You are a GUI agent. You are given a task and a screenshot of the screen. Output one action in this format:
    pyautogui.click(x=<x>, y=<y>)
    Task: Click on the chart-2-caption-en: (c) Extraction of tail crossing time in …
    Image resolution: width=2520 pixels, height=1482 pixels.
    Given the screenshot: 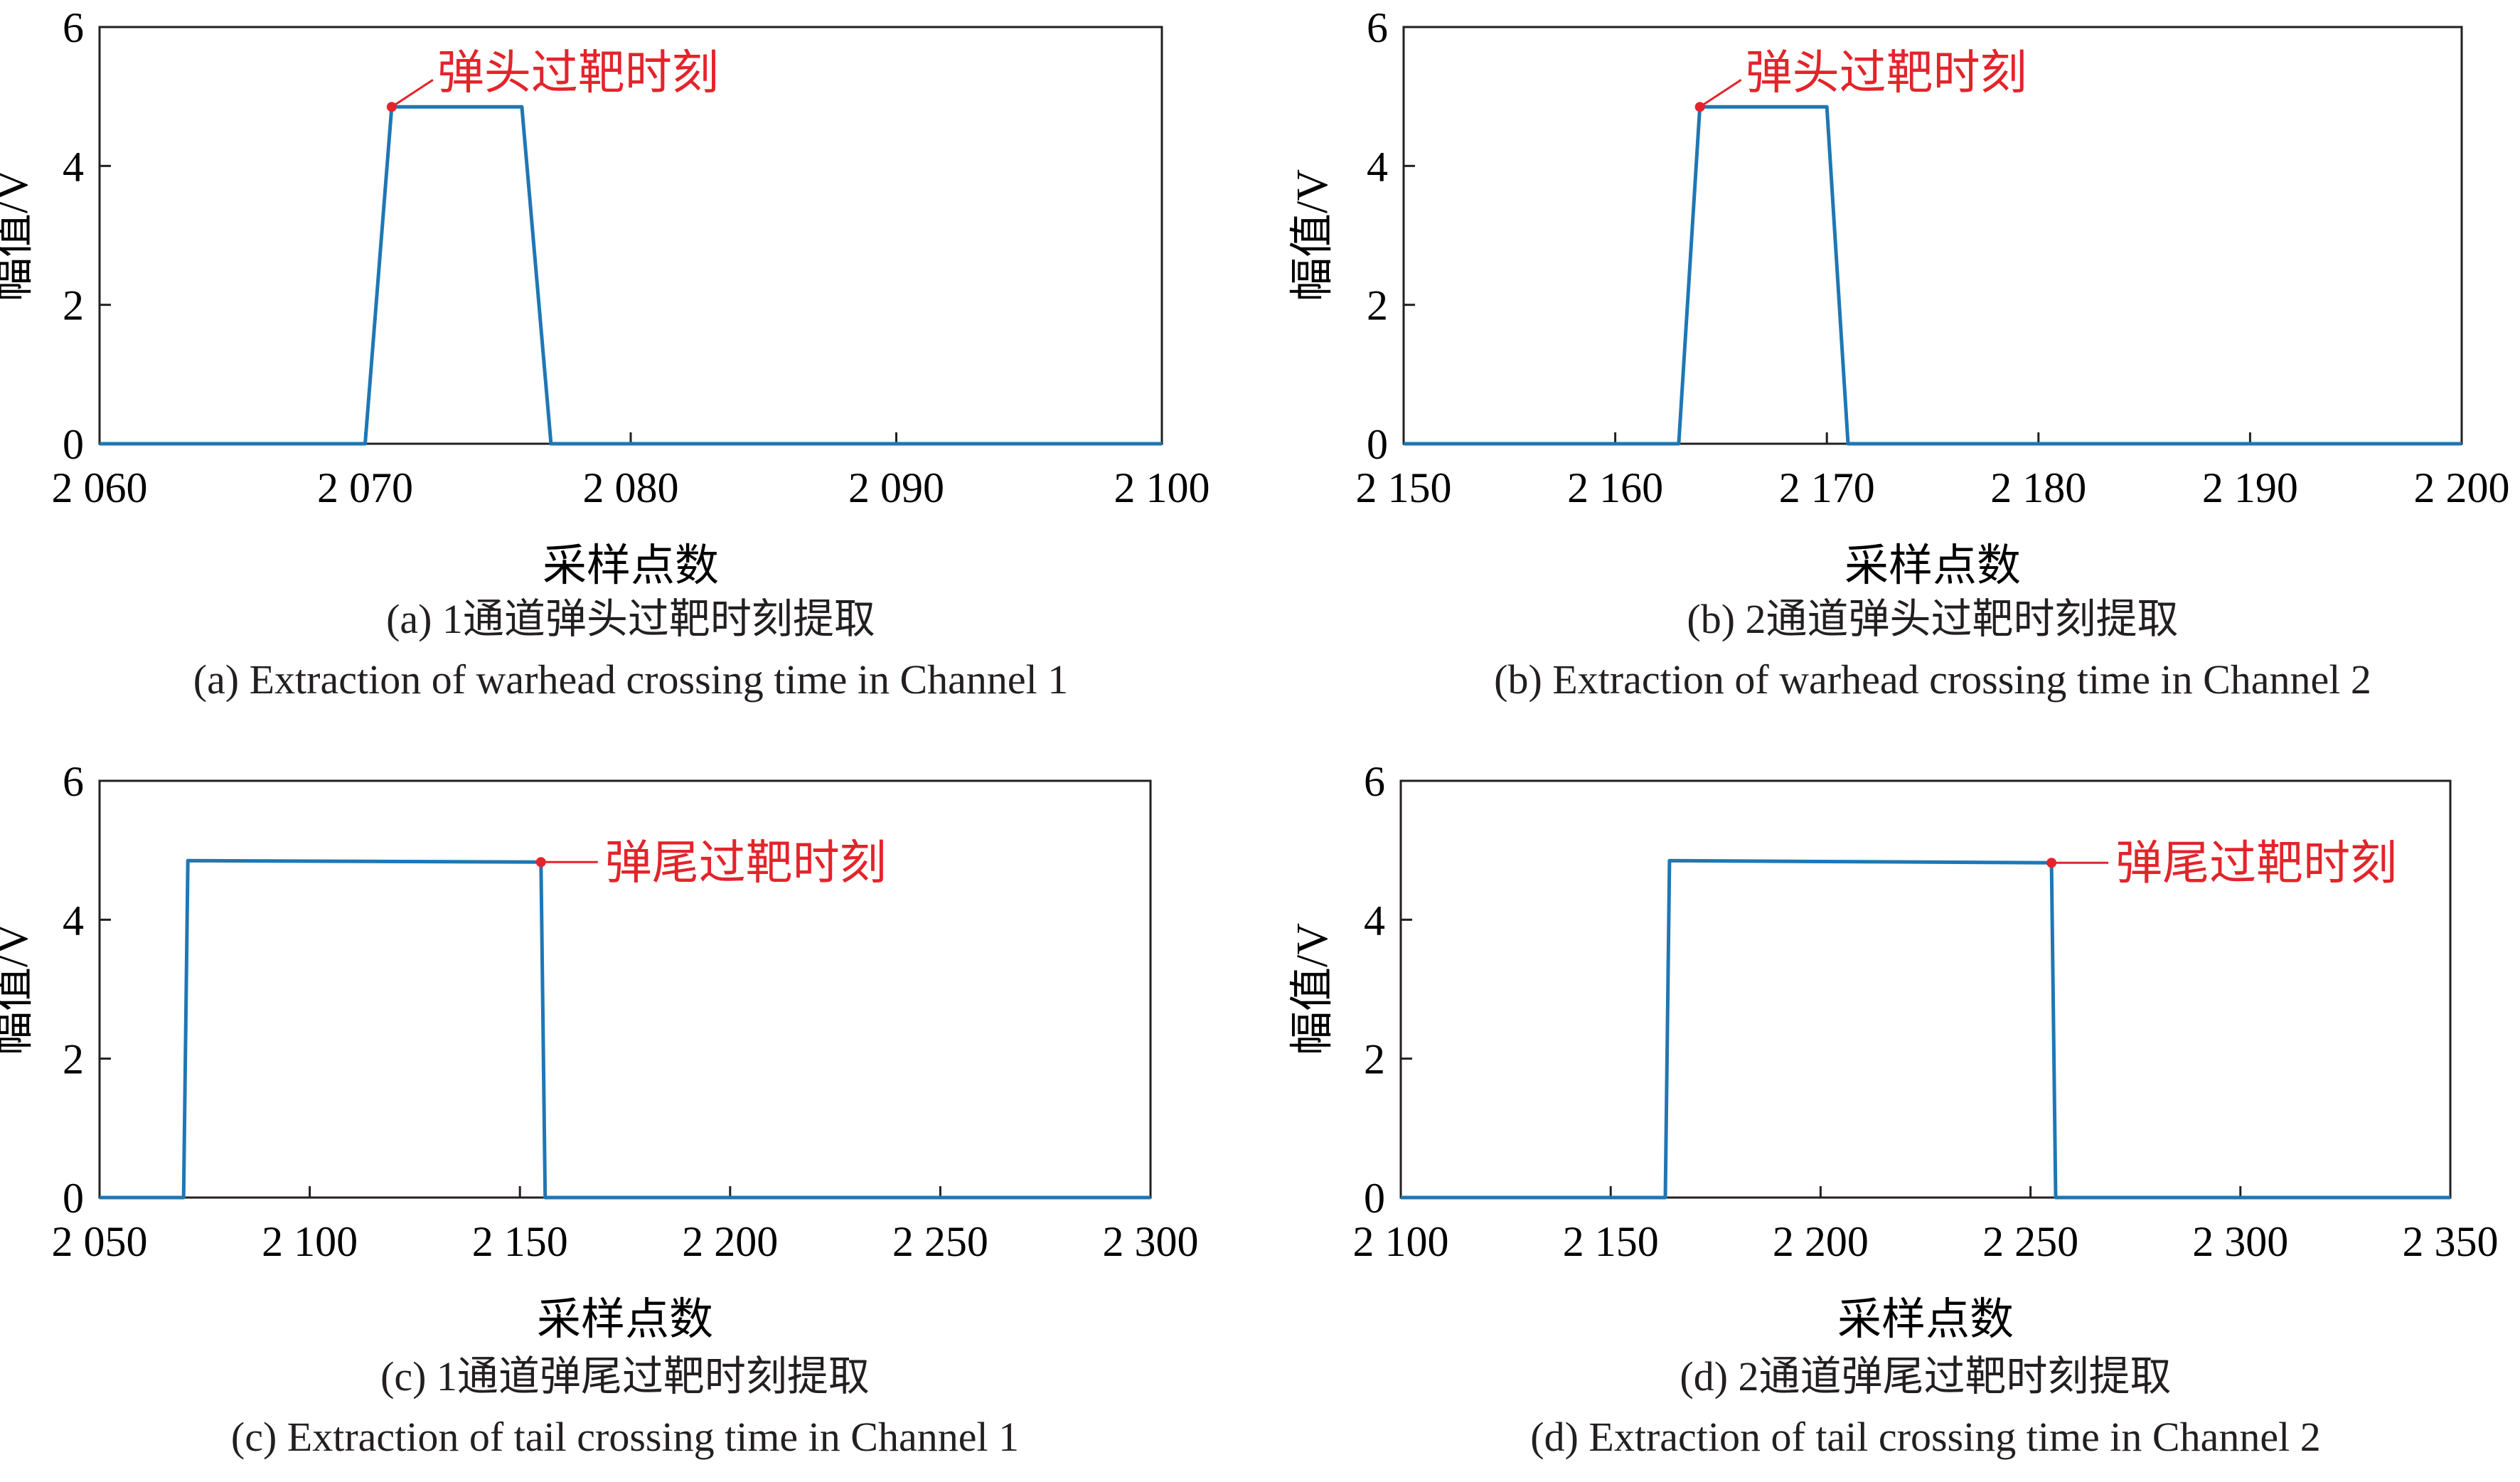 What is the action you would take?
    pyautogui.click(x=625, y=1437)
    